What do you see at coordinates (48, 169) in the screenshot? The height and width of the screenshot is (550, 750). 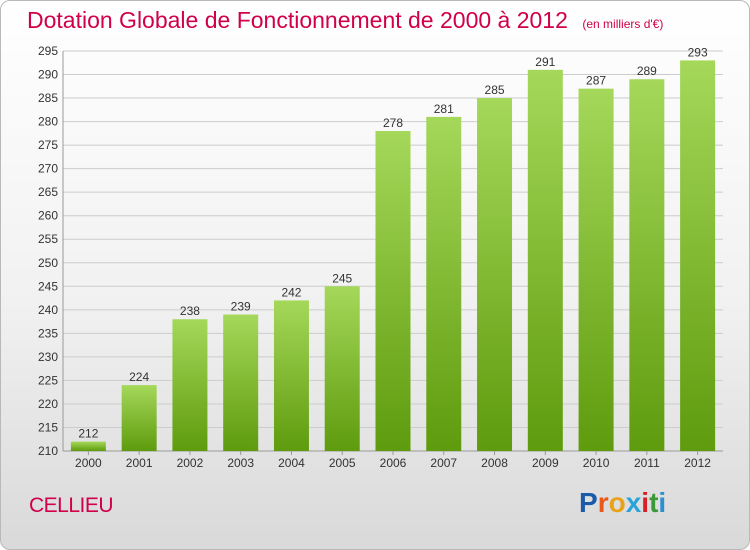 I see `y-tick-label: 270` at bounding box center [48, 169].